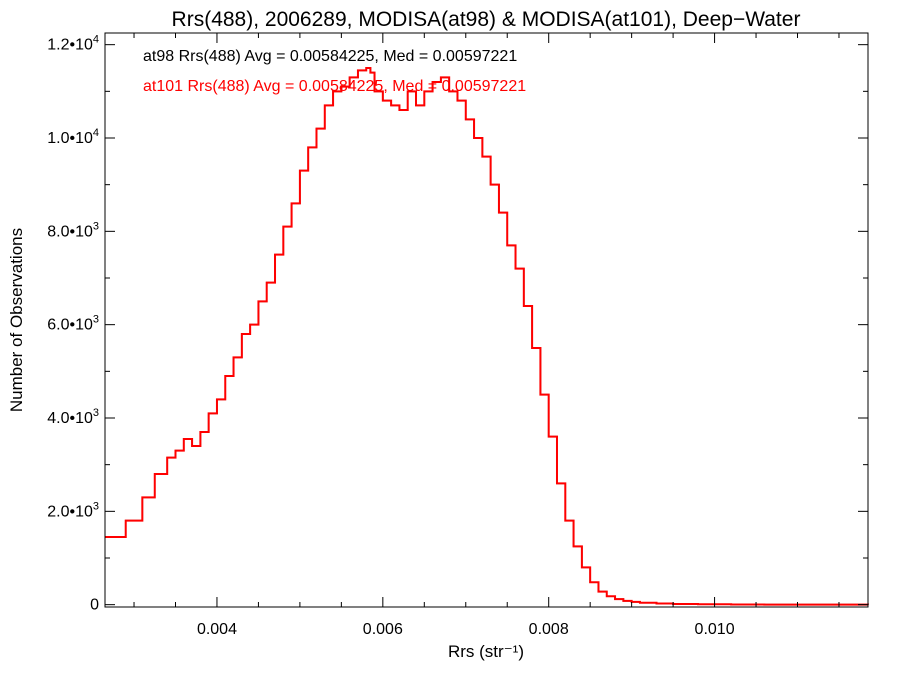  I want to click on y-tick-label: 6.0•103, so click(73, 324).